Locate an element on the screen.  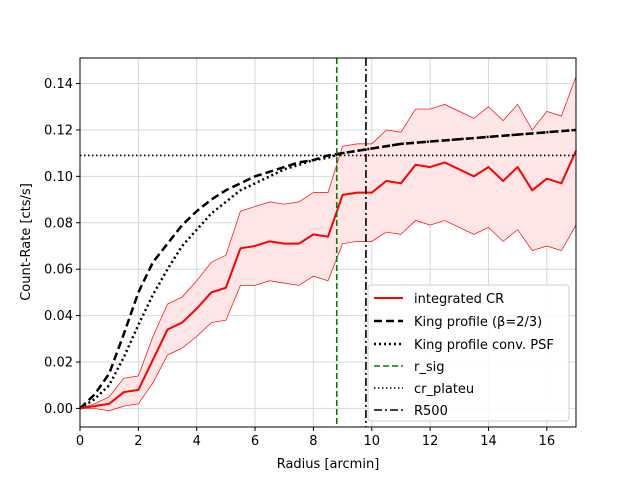
legend-label-r500: R500 is located at coordinates (431, 411).